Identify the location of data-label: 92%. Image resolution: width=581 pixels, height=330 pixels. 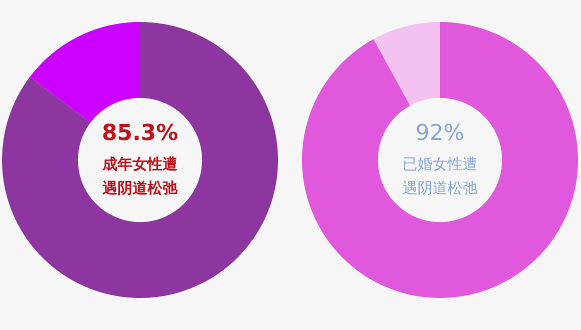
(440, 133).